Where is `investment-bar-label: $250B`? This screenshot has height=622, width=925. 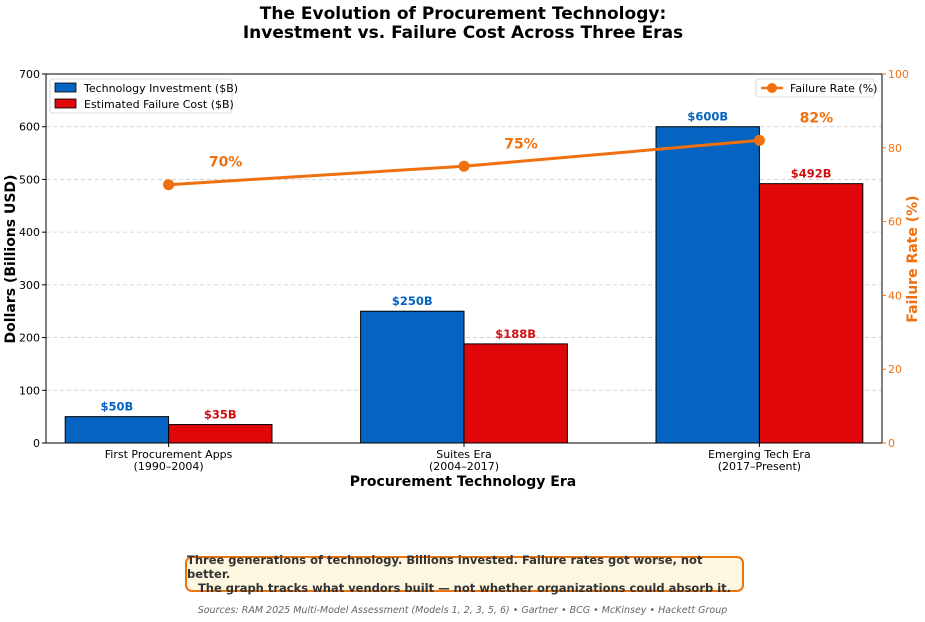 investment-bar-label: $250B is located at coordinates (412, 301).